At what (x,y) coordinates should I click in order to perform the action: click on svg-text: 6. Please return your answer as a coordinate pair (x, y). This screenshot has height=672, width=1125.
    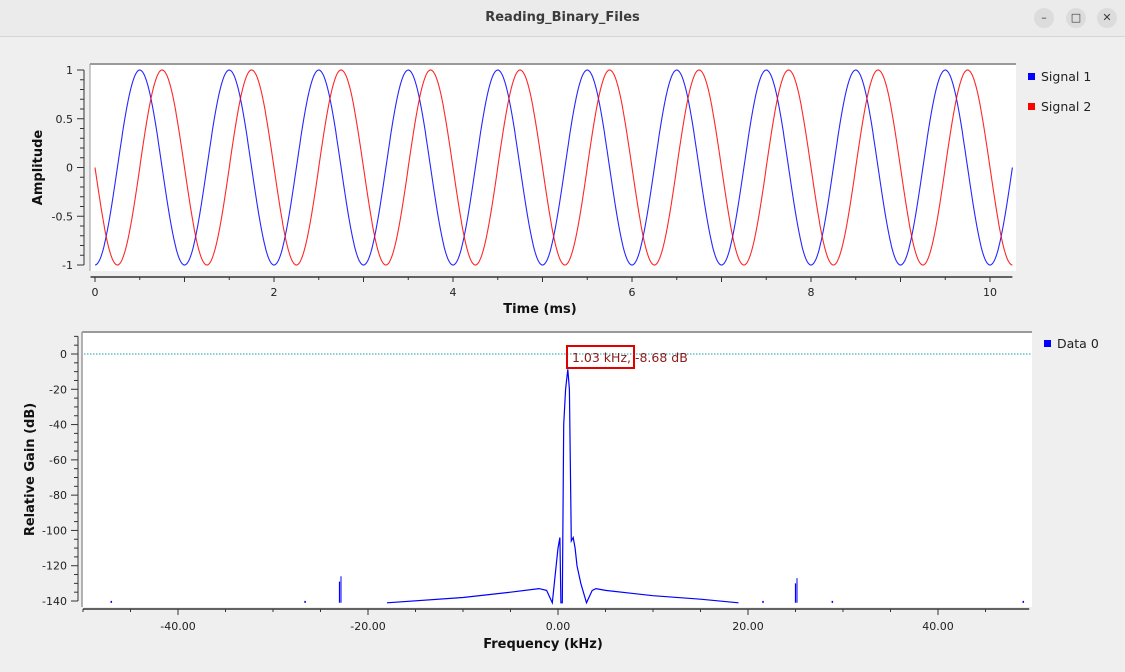
    Looking at the image, I should click on (632, 292).